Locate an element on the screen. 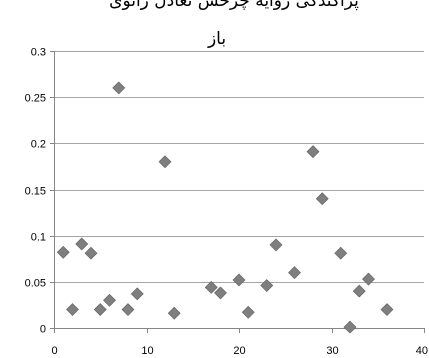  y-tick-label: 0.2 is located at coordinates (38, 145).